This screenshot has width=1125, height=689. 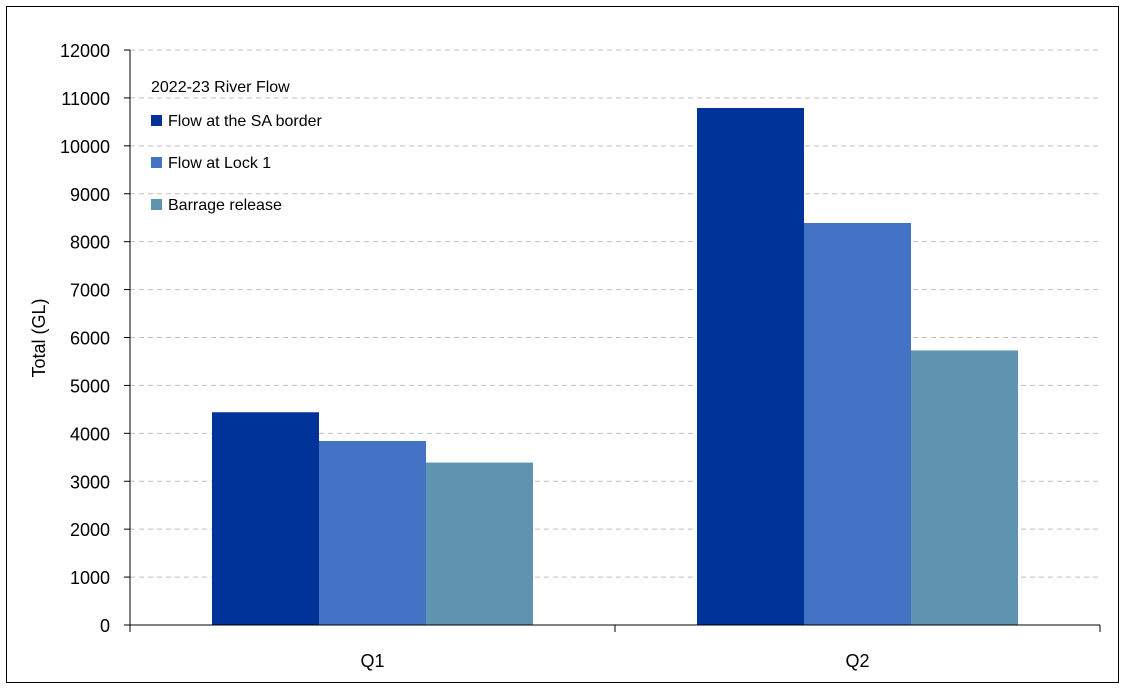 What do you see at coordinates (39, 337) in the screenshot?
I see `y-axis-label: Total (GL)` at bounding box center [39, 337].